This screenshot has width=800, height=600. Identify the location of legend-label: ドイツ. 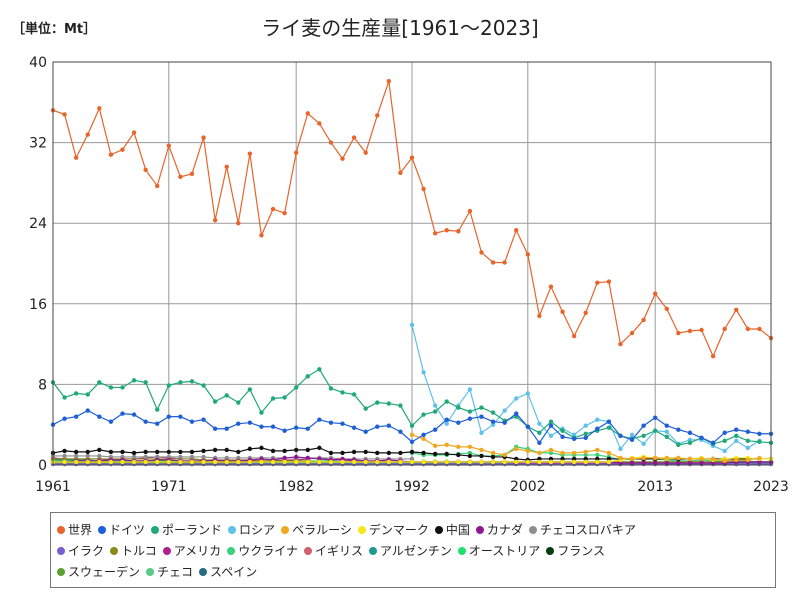
(127, 530).